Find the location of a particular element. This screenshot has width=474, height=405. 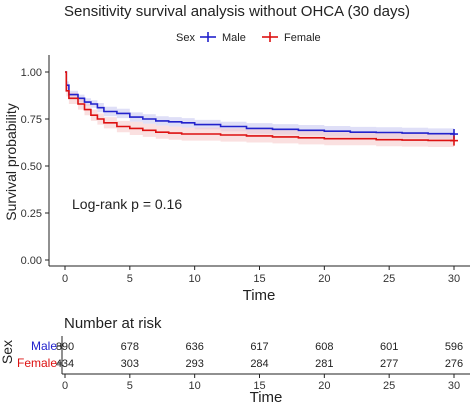

x-axis-ticks: 0 5 10 15 20 25 30 is located at coordinates (261, 275).